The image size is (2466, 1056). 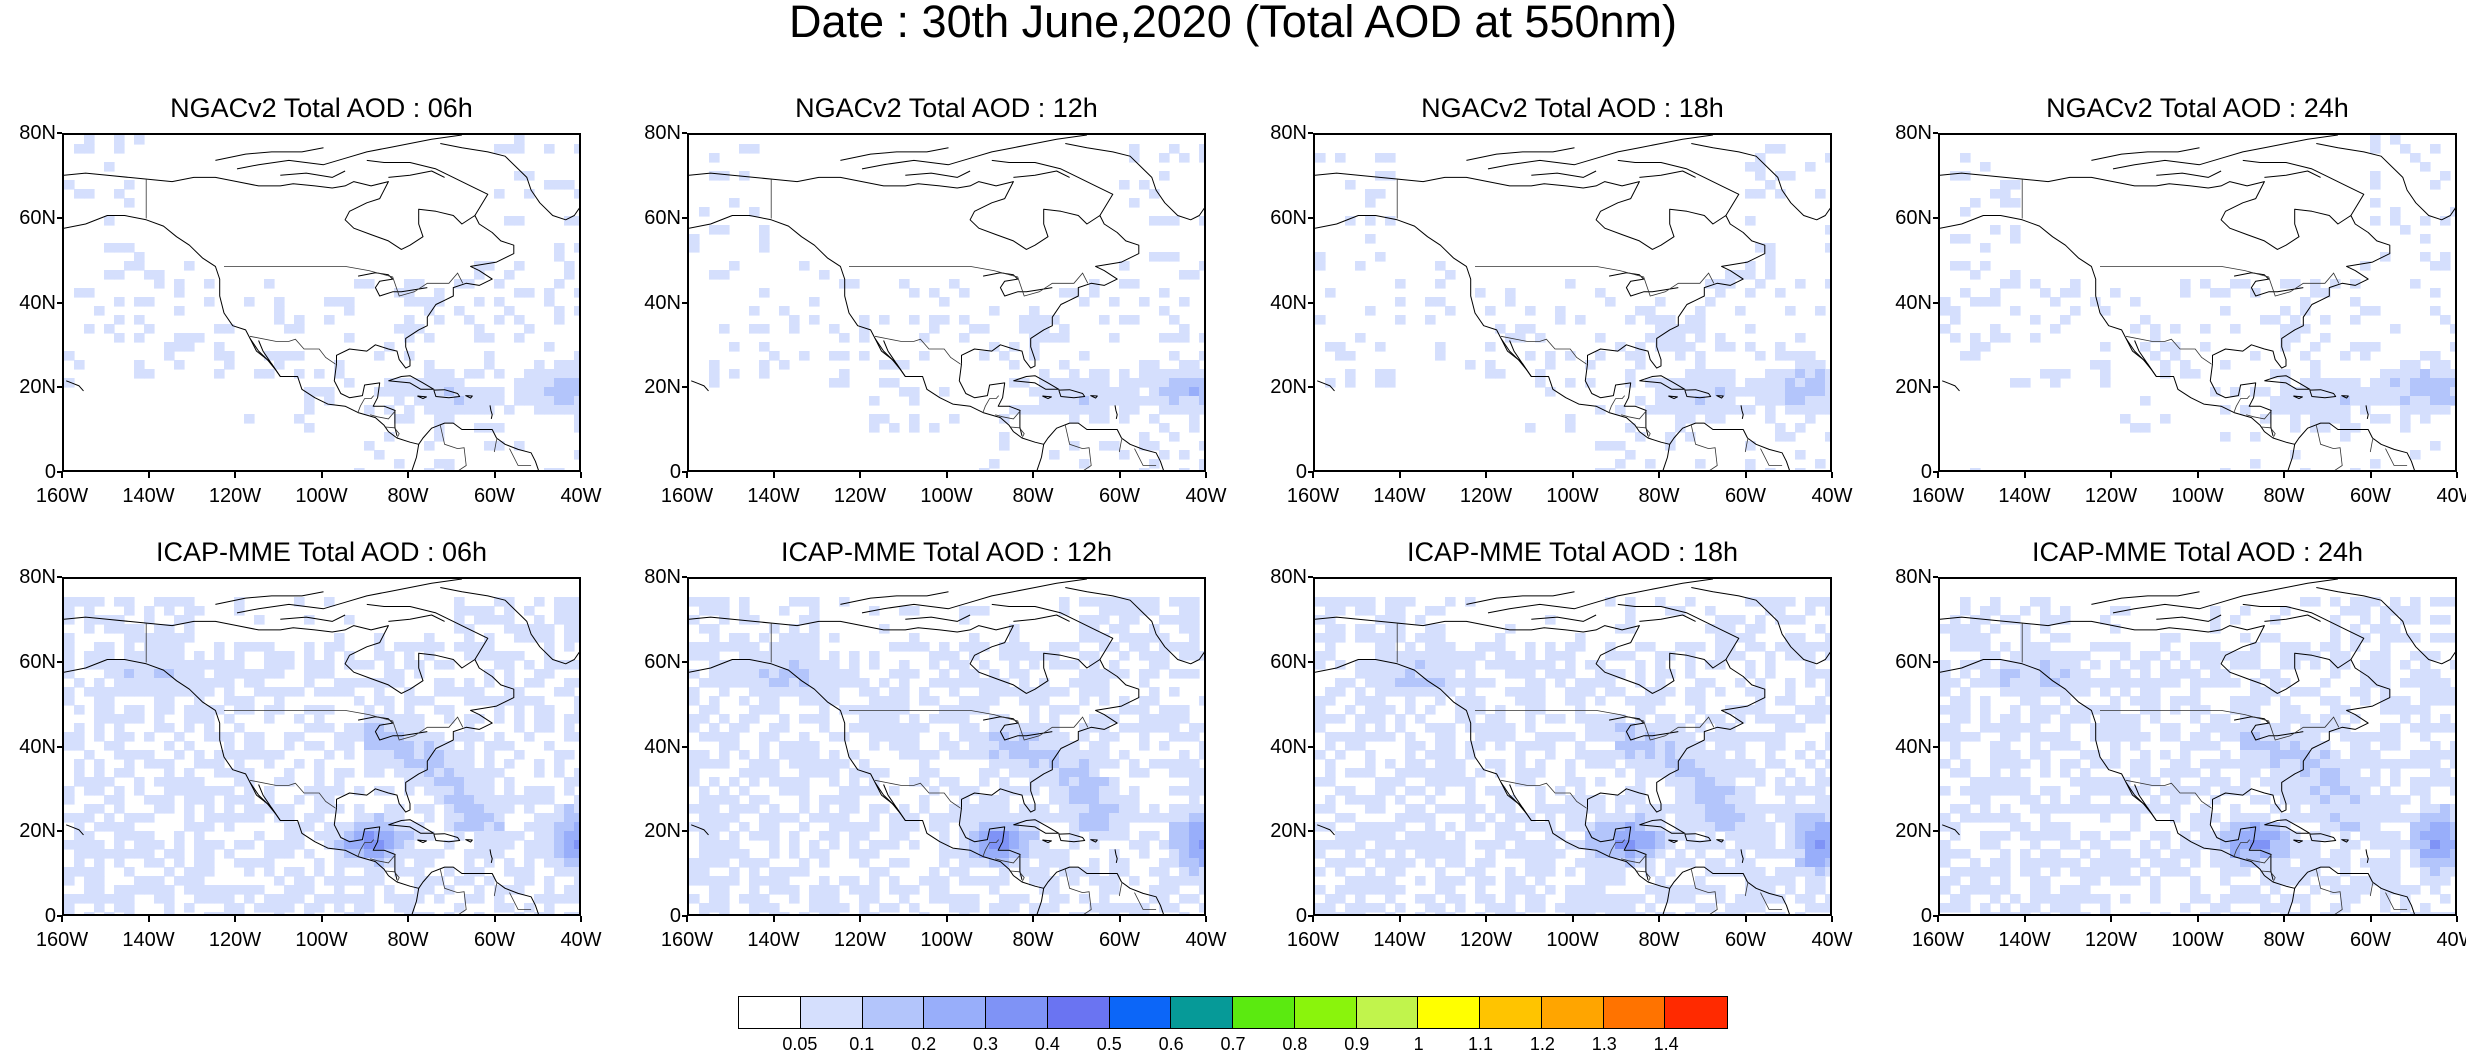 I want to click on panel-title: ICAP-MME Total AOD : 24h, so click(x=2197, y=552).